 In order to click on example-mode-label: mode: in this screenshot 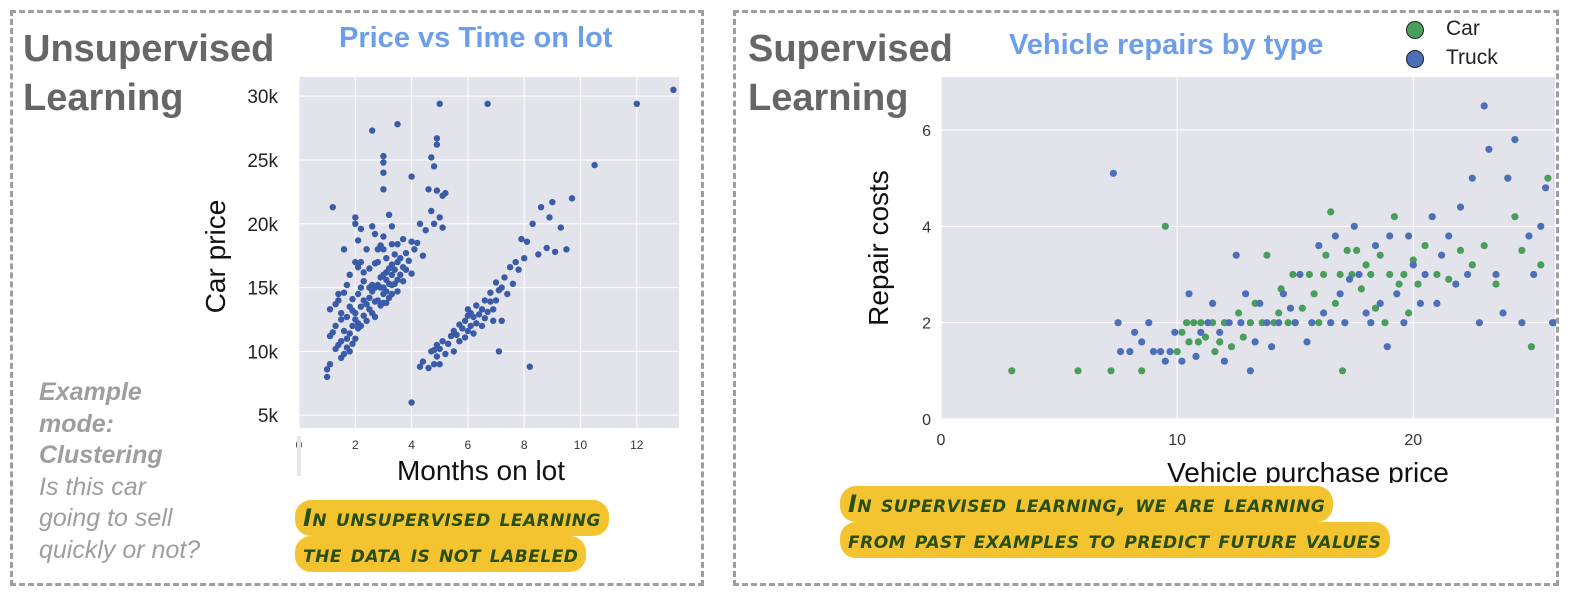, I will do `click(76, 423)`.